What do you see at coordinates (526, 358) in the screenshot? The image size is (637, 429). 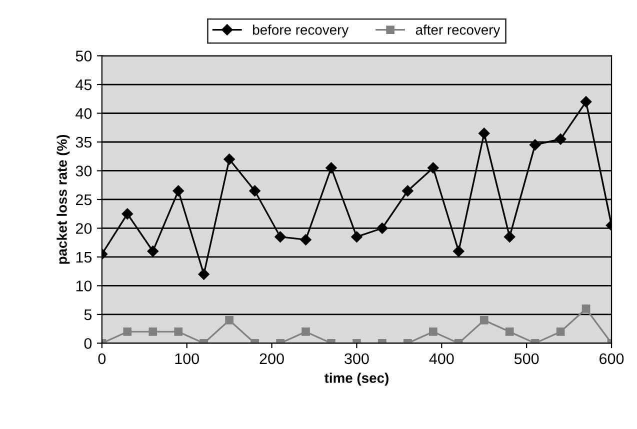 I see `x-tick-label: 500` at bounding box center [526, 358].